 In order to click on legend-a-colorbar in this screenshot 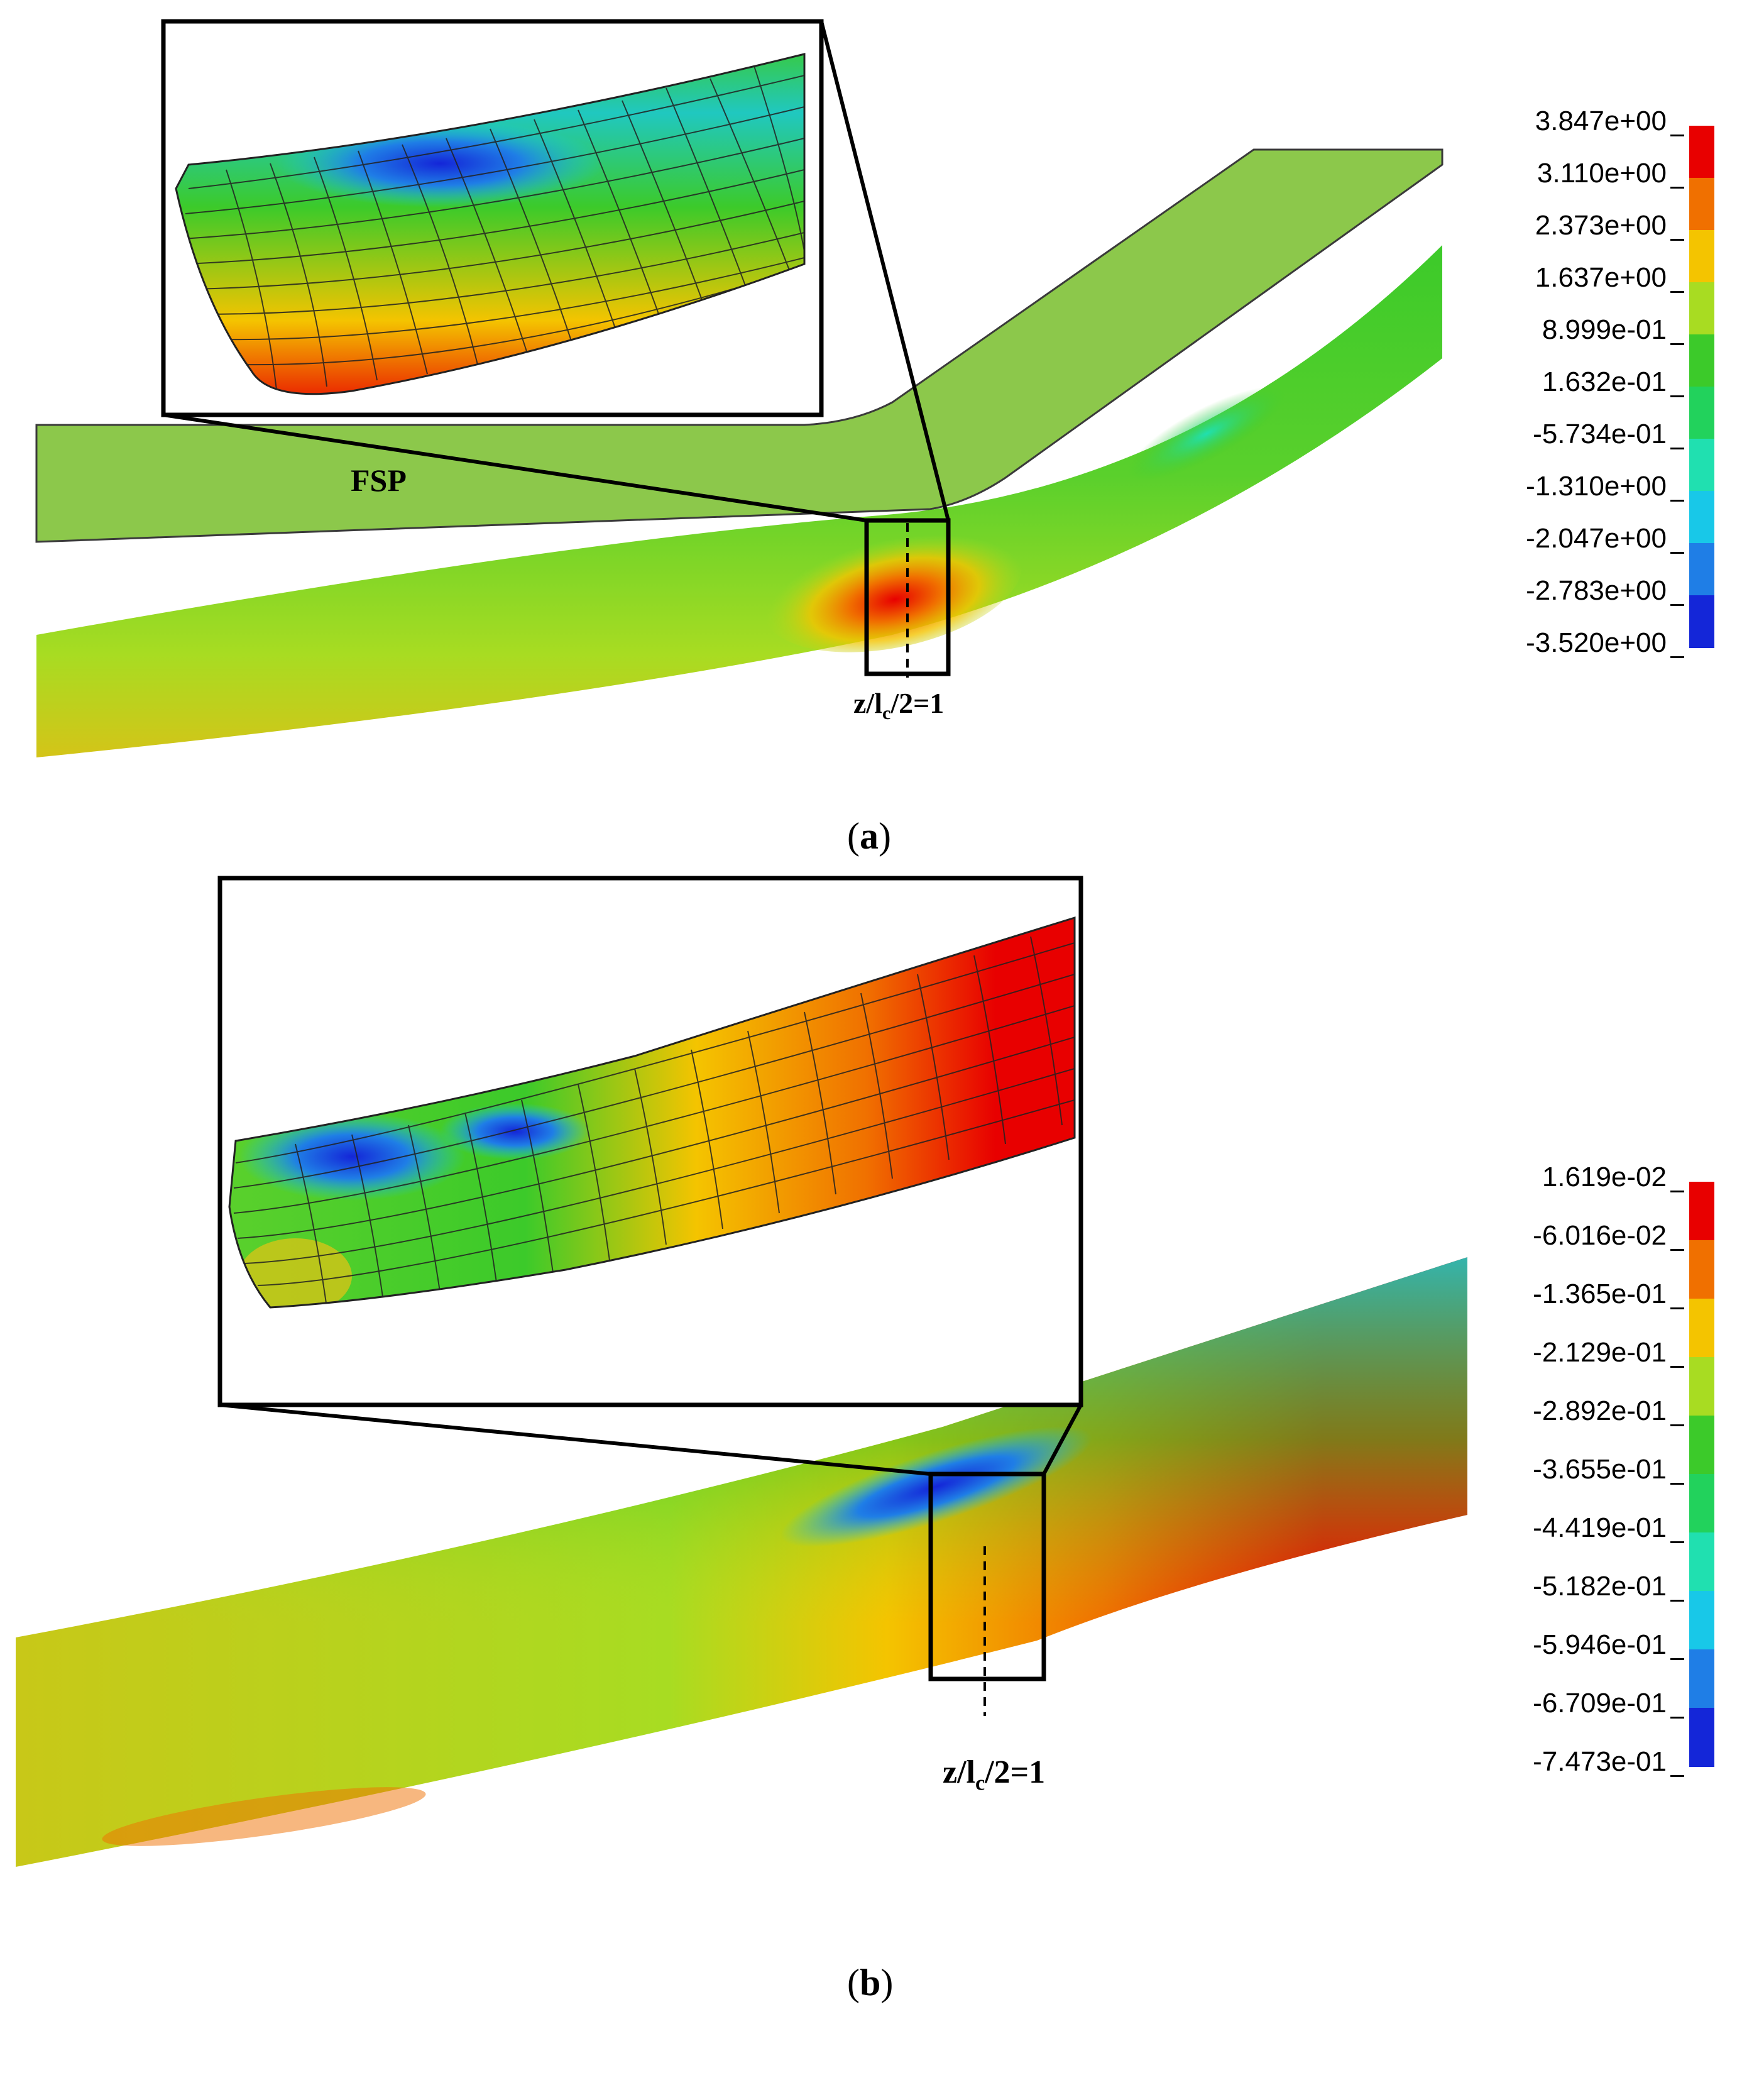, I will do `click(1701, 387)`.